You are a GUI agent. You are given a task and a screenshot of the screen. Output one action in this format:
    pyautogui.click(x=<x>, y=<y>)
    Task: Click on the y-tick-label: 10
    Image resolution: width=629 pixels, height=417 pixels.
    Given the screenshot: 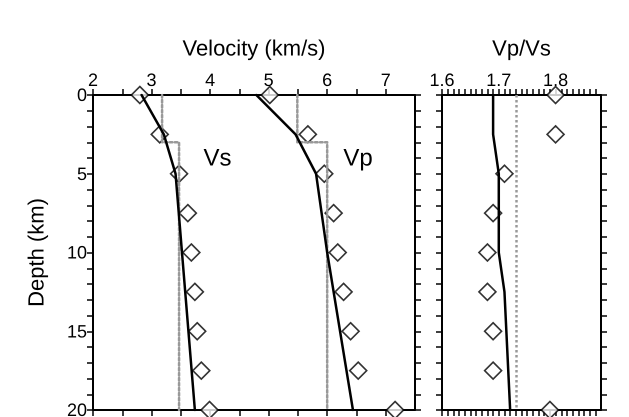 What is the action you would take?
    pyautogui.click(x=76, y=252)
    